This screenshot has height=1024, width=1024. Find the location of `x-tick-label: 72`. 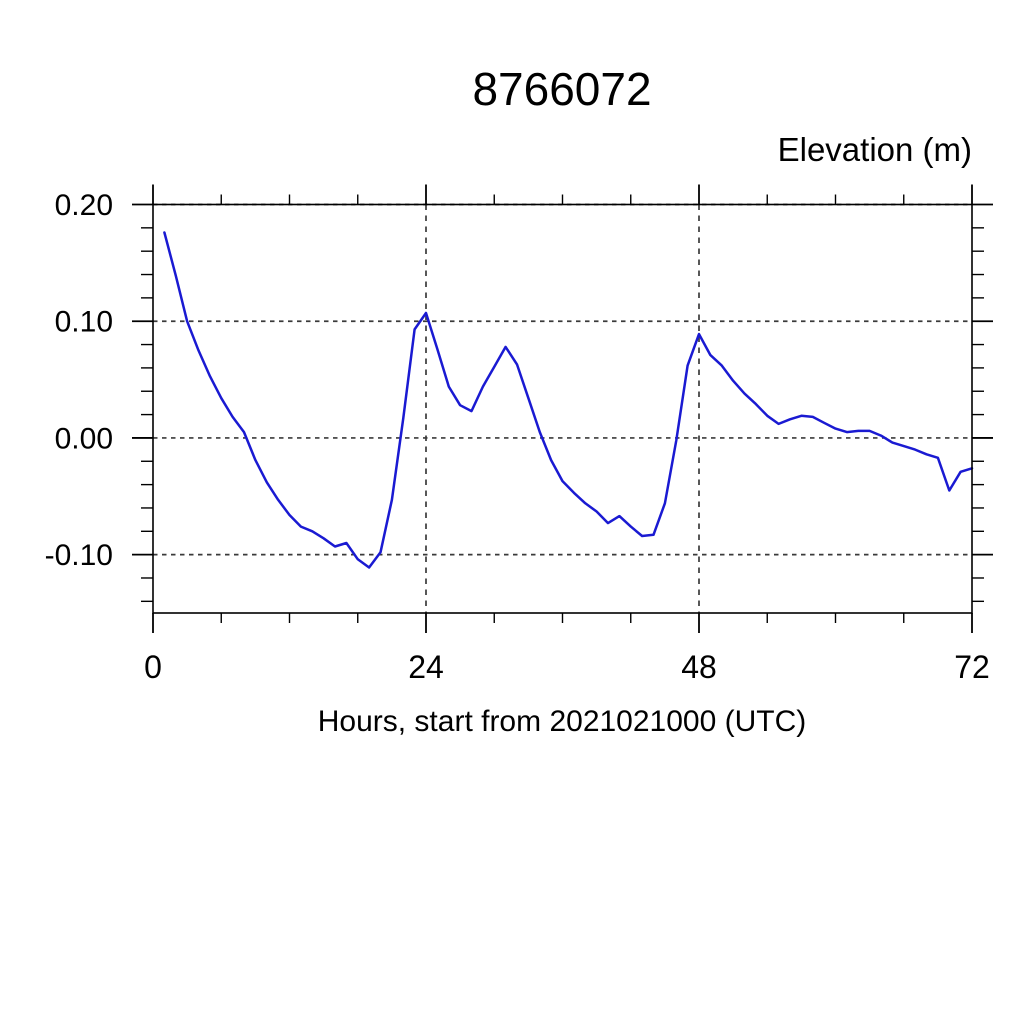

x-tick-label: 72 is located at coordinates (972, 667).